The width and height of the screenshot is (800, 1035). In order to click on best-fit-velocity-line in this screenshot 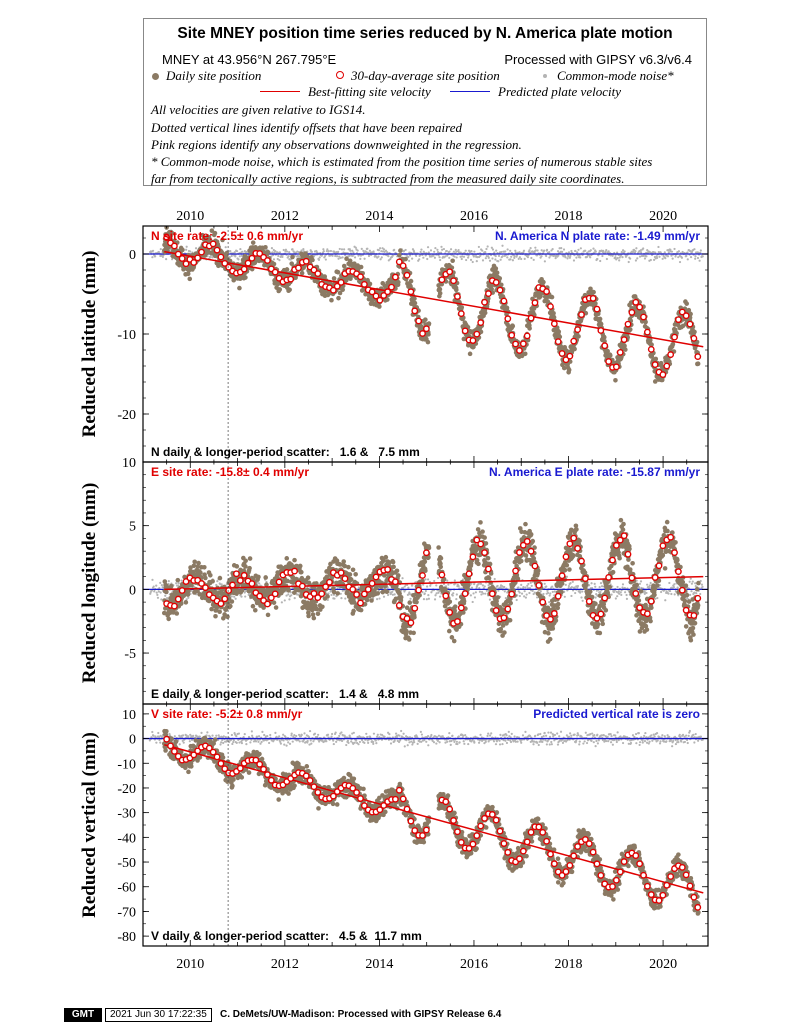, I will do `click(434, 299)`.